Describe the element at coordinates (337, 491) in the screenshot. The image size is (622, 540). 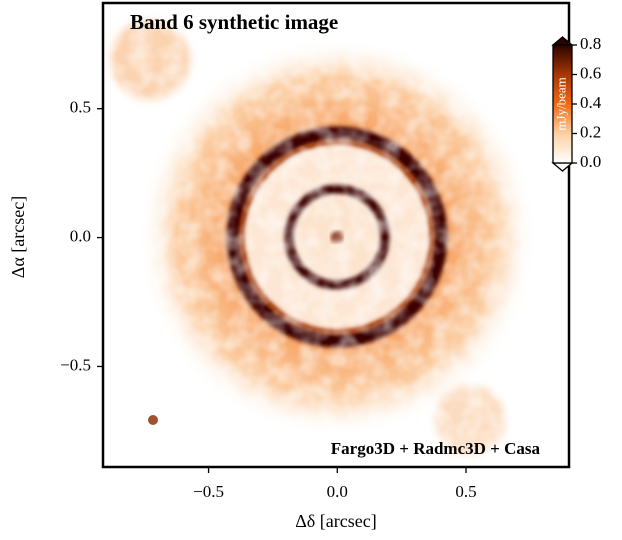
I see `x-tick-label: 0.0` at that location.